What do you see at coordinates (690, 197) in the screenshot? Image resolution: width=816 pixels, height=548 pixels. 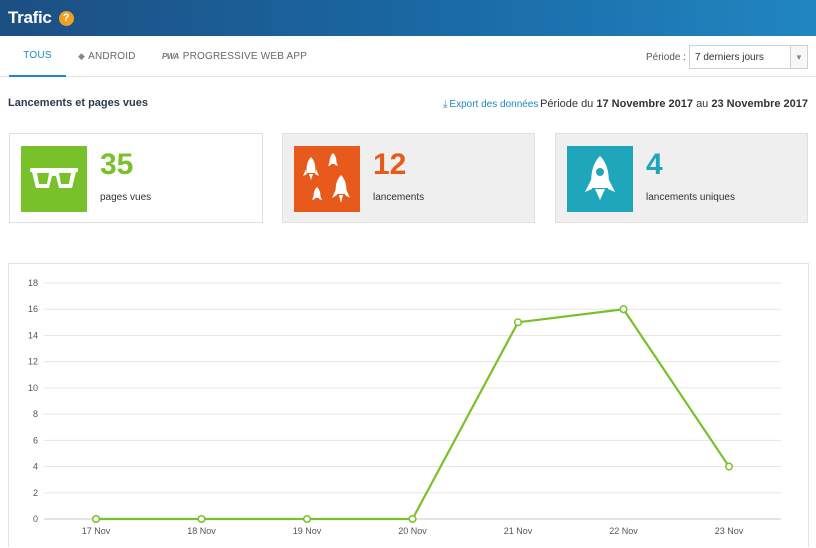 I see `stat-label-lancements-uniques: lancements uniques` at bounding box center [690, 197].